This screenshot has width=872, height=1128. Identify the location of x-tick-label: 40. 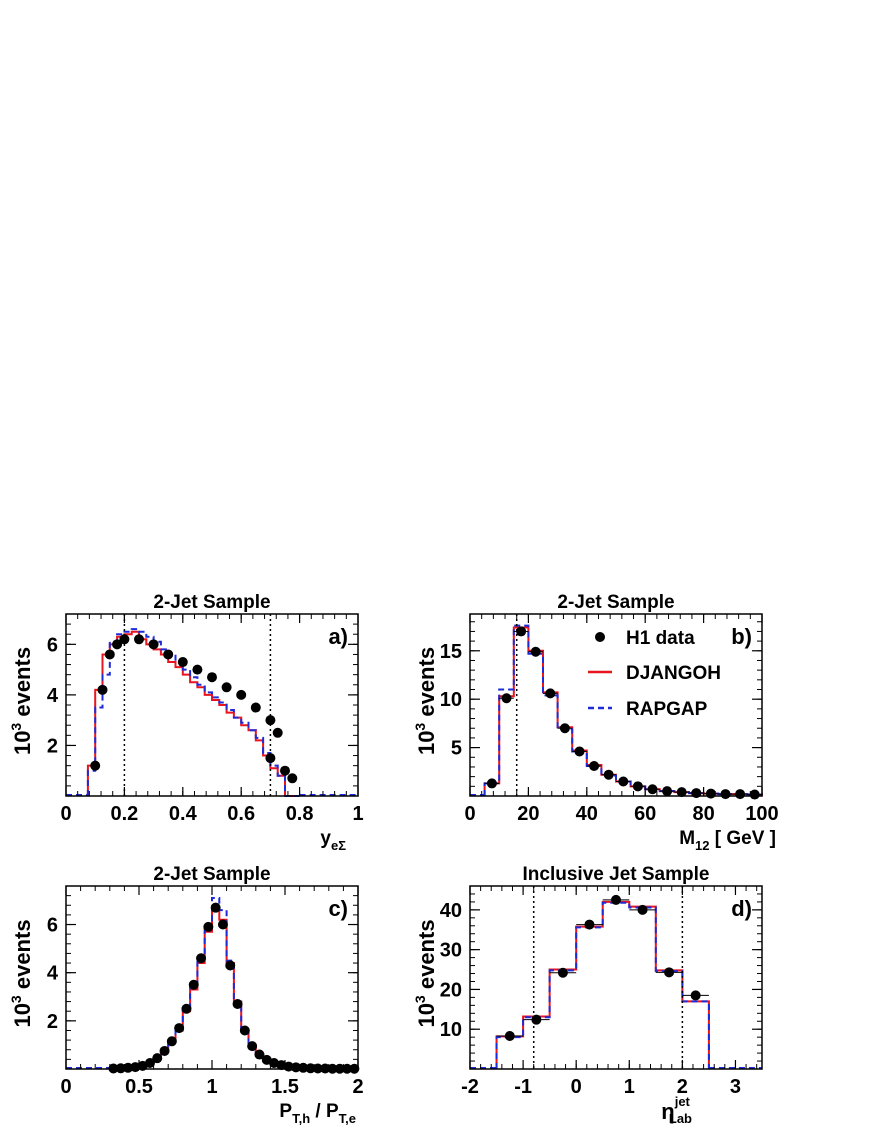
(587, 814).